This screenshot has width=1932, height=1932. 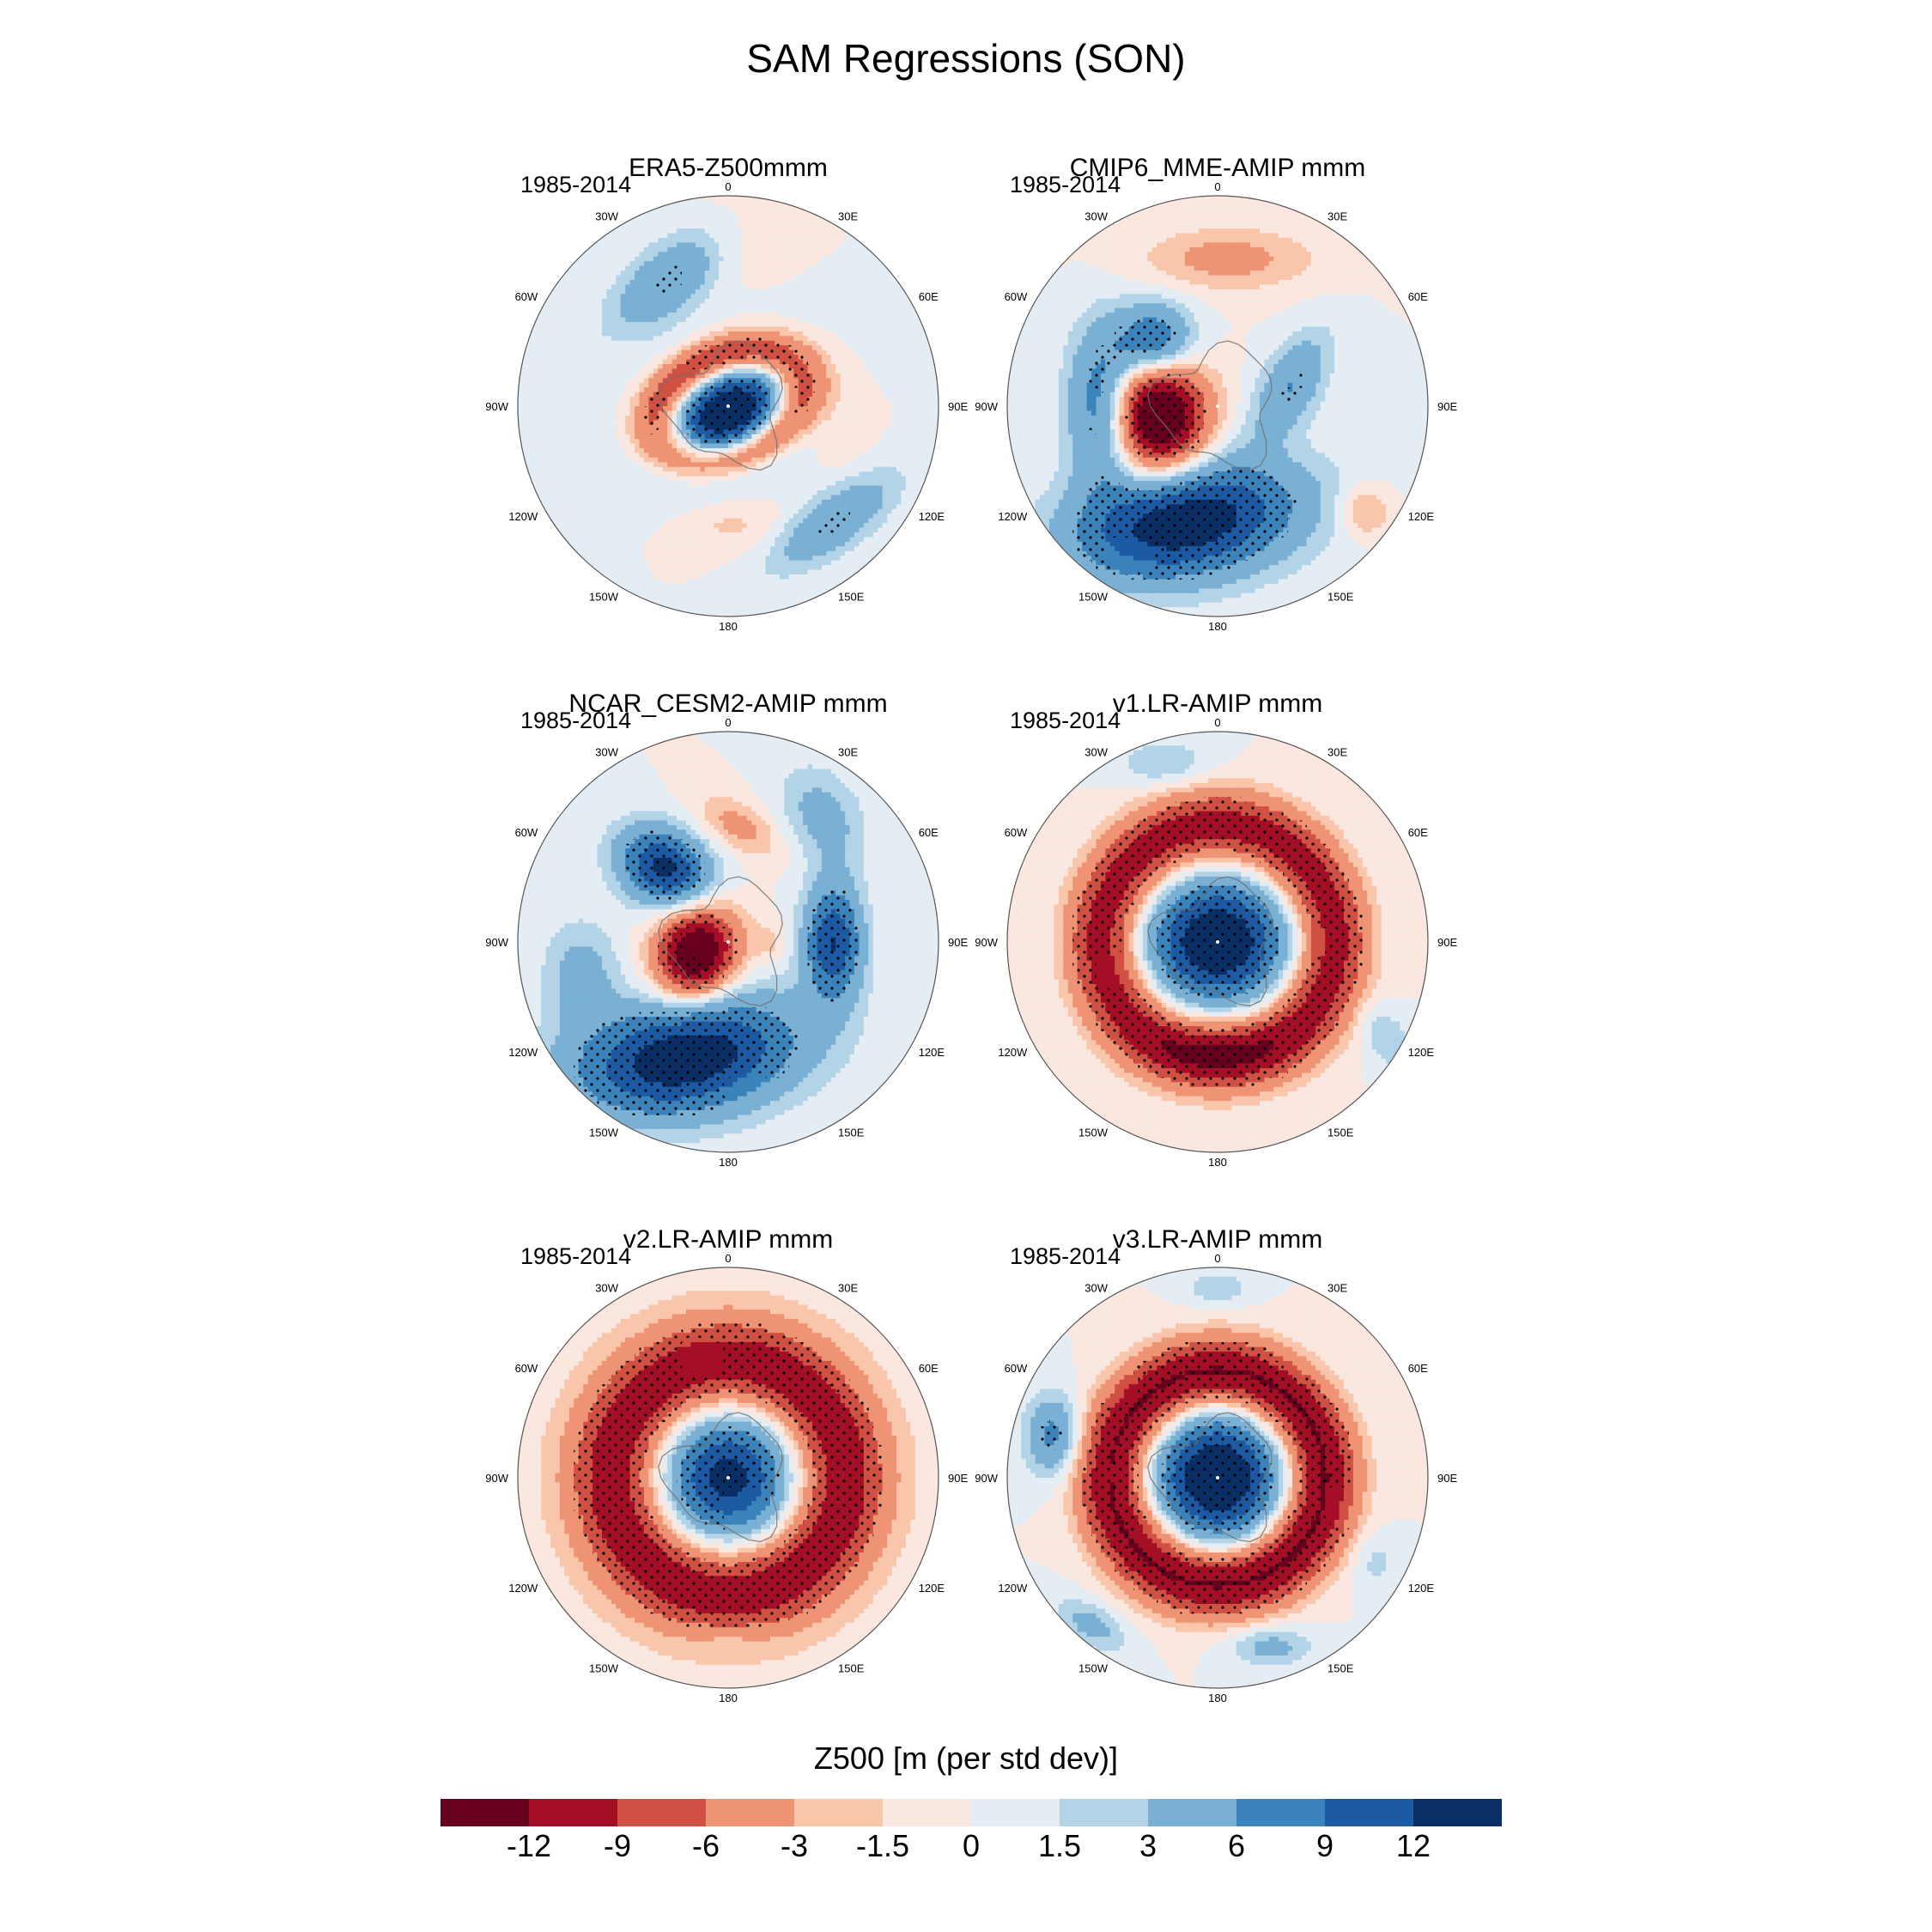 What do you see at coordinates (1414, 1845) in the screenshot?
I see `colorbar-tick-label: 12` at bounding box center [1414, 1845].